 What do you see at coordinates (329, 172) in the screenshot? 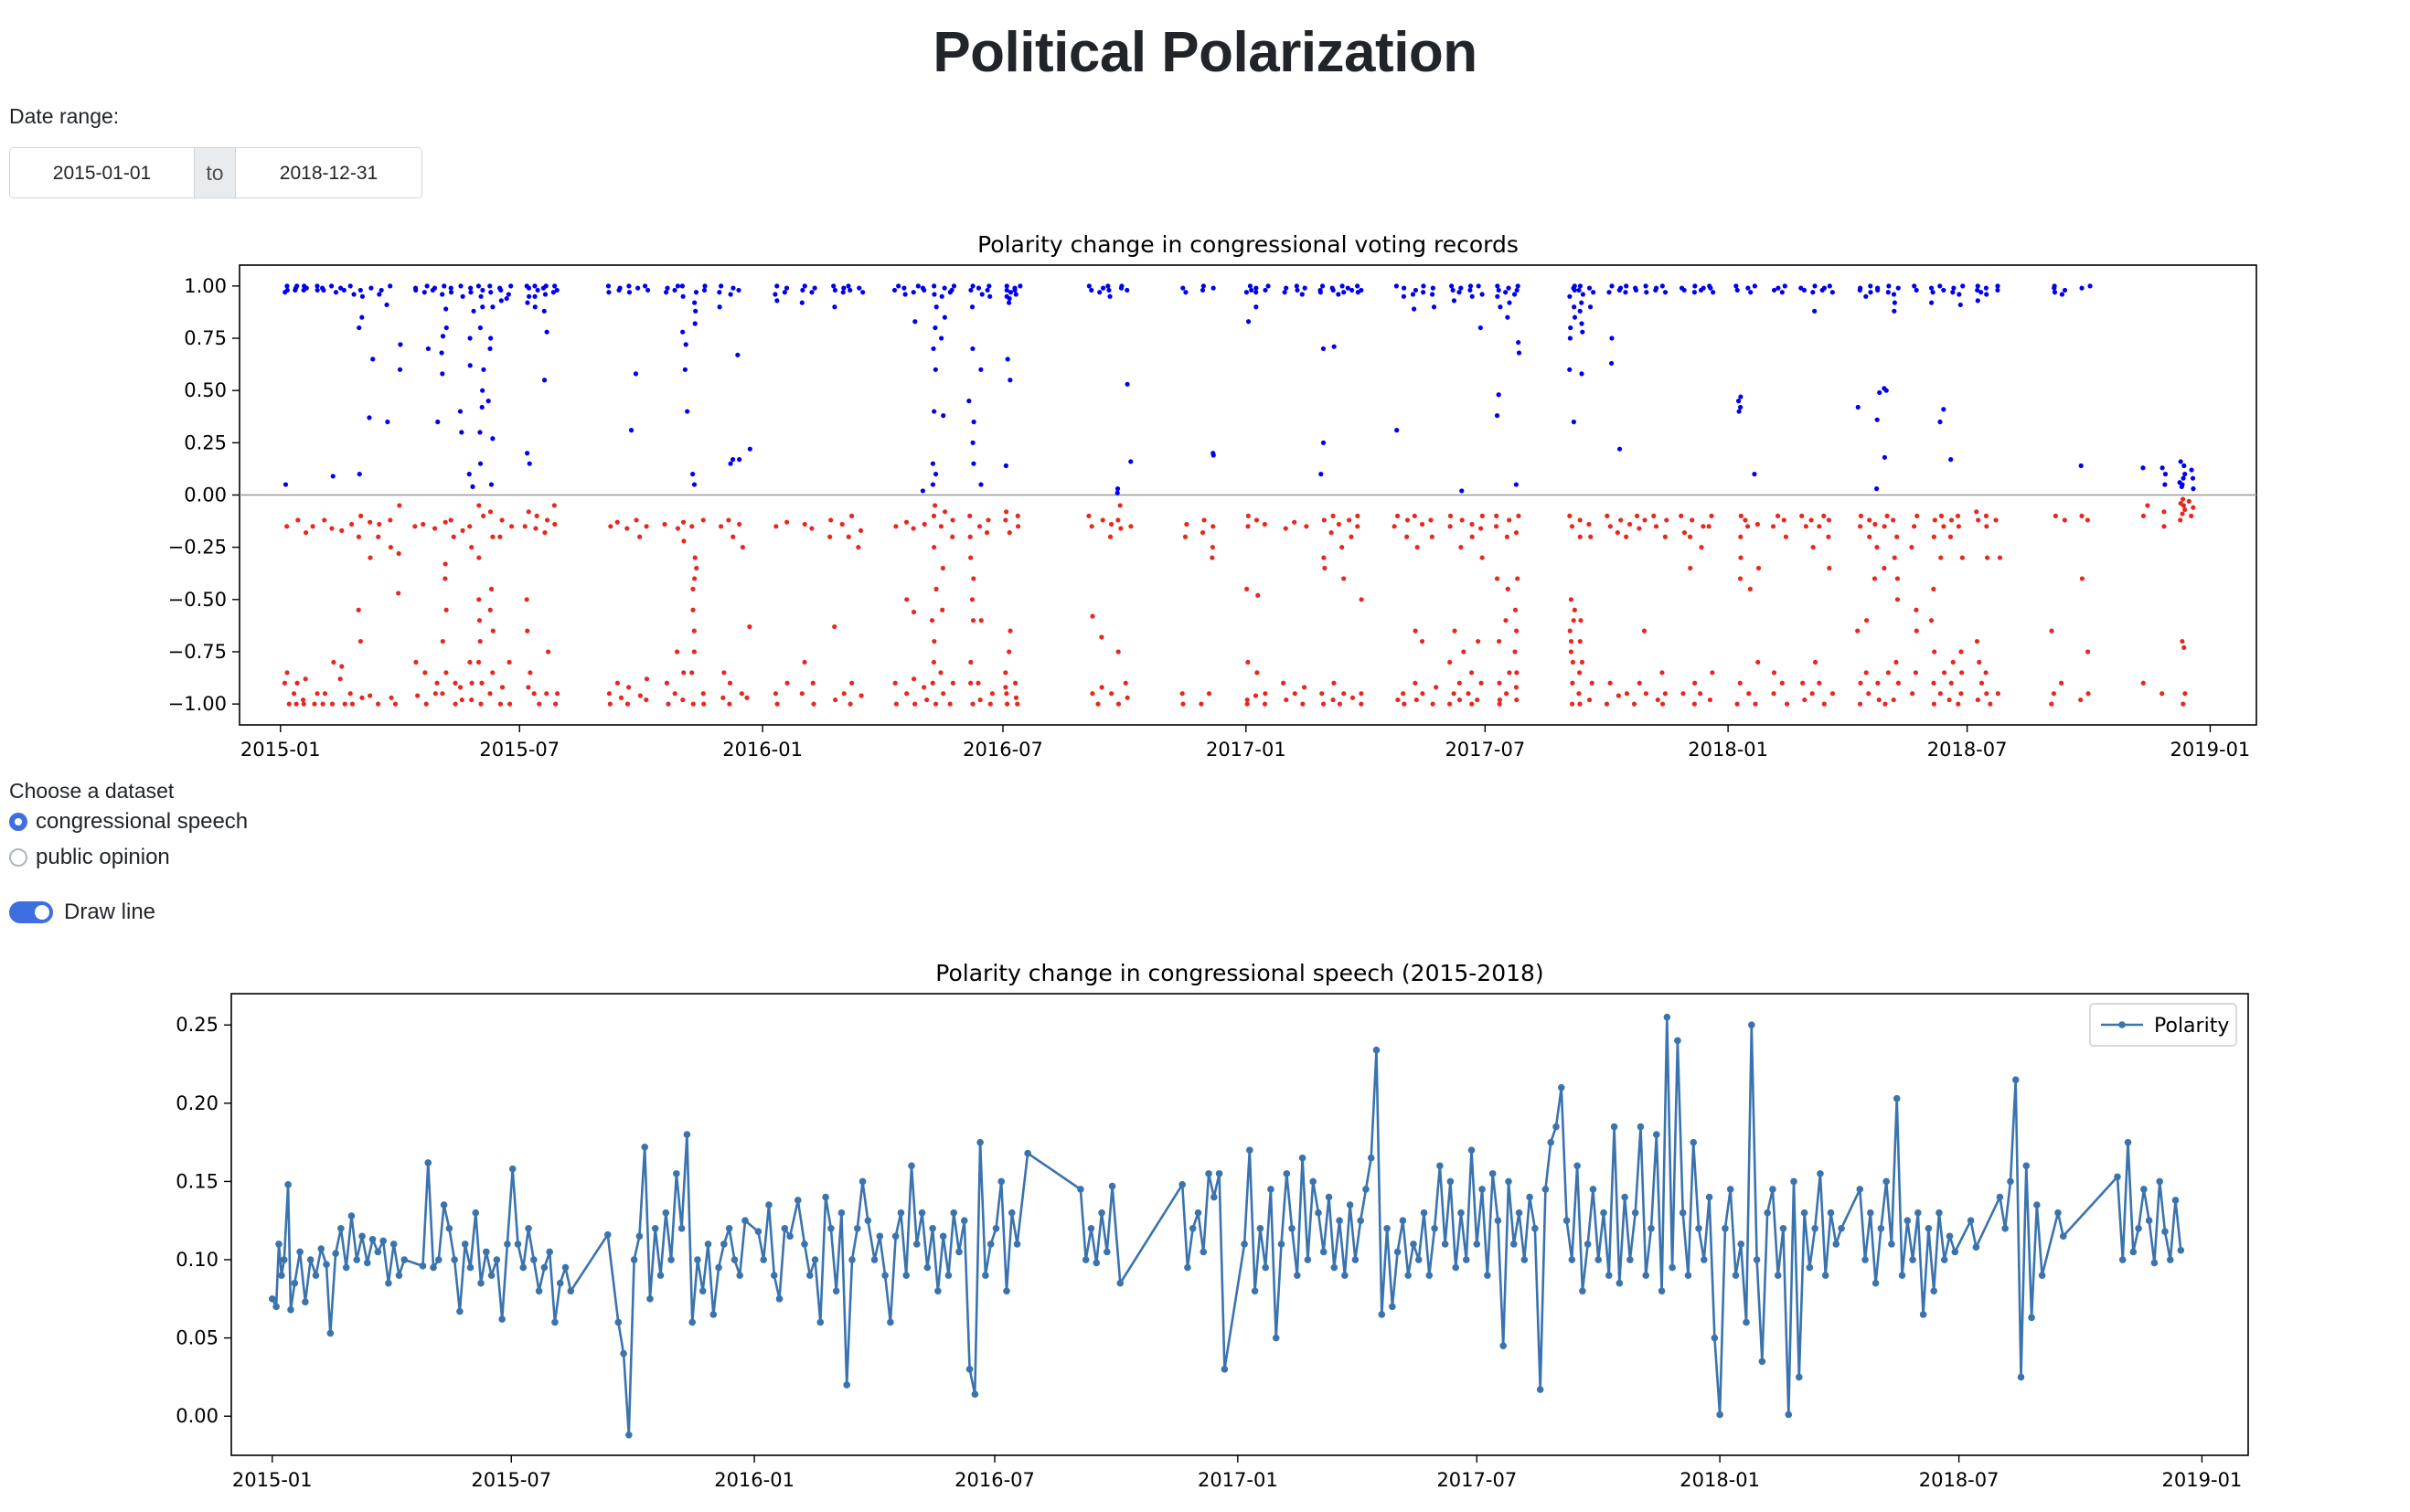
I see `end-date-input` at bounding box center [329, 172].